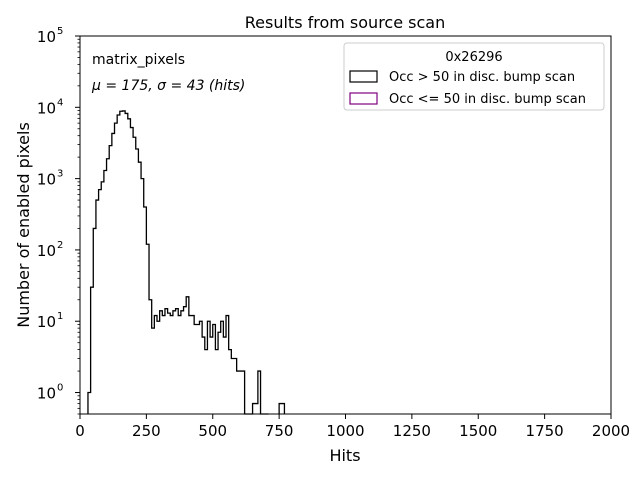  Describe the element at coordinates (345, 22) in the screenshot. I see `chart-title: Results from source scan` at that location.